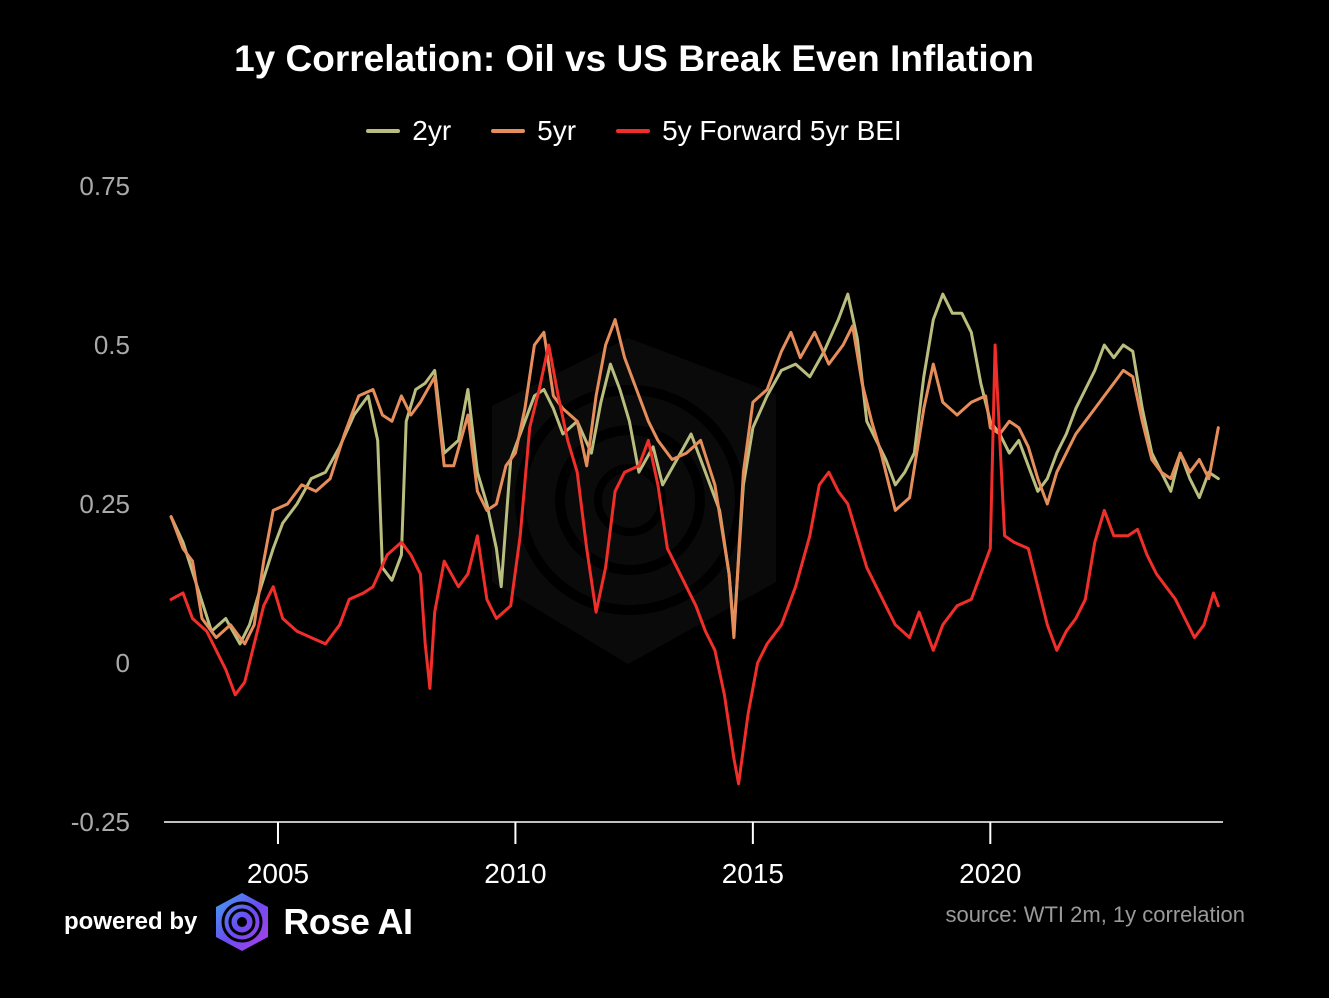 The height and width of the screenshot is (998, 1329). I want to click on x-tick-label: 2020, so click(990, 873).